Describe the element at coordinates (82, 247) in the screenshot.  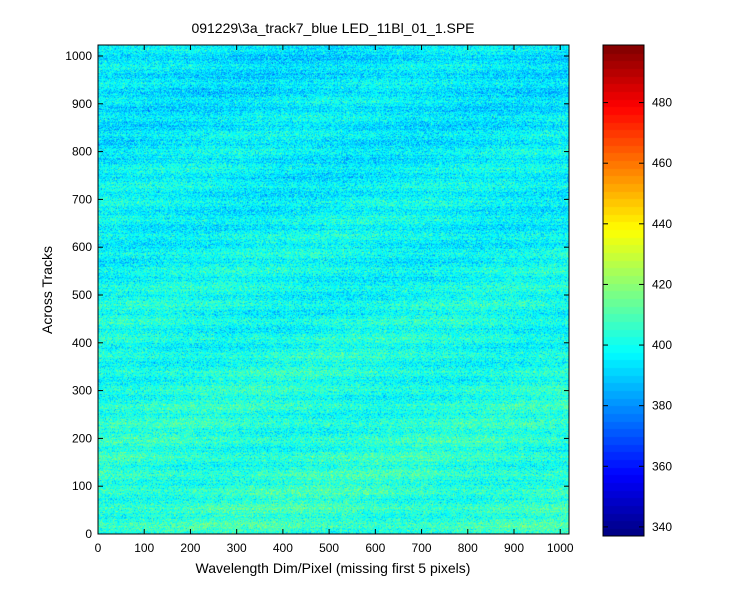
I see `y-tick-label: 600` at that location.